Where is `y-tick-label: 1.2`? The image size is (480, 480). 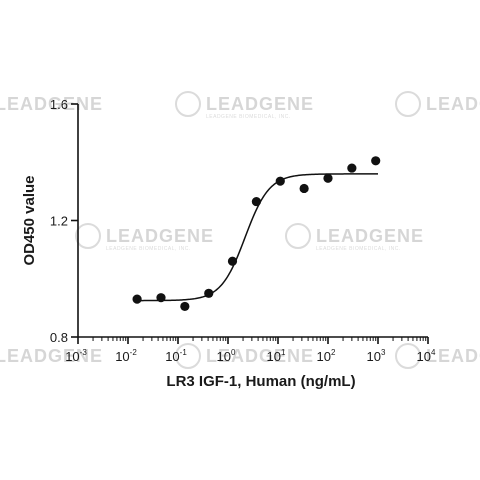 y-tick-label: 1.2 is located at coordinates (59, 221).